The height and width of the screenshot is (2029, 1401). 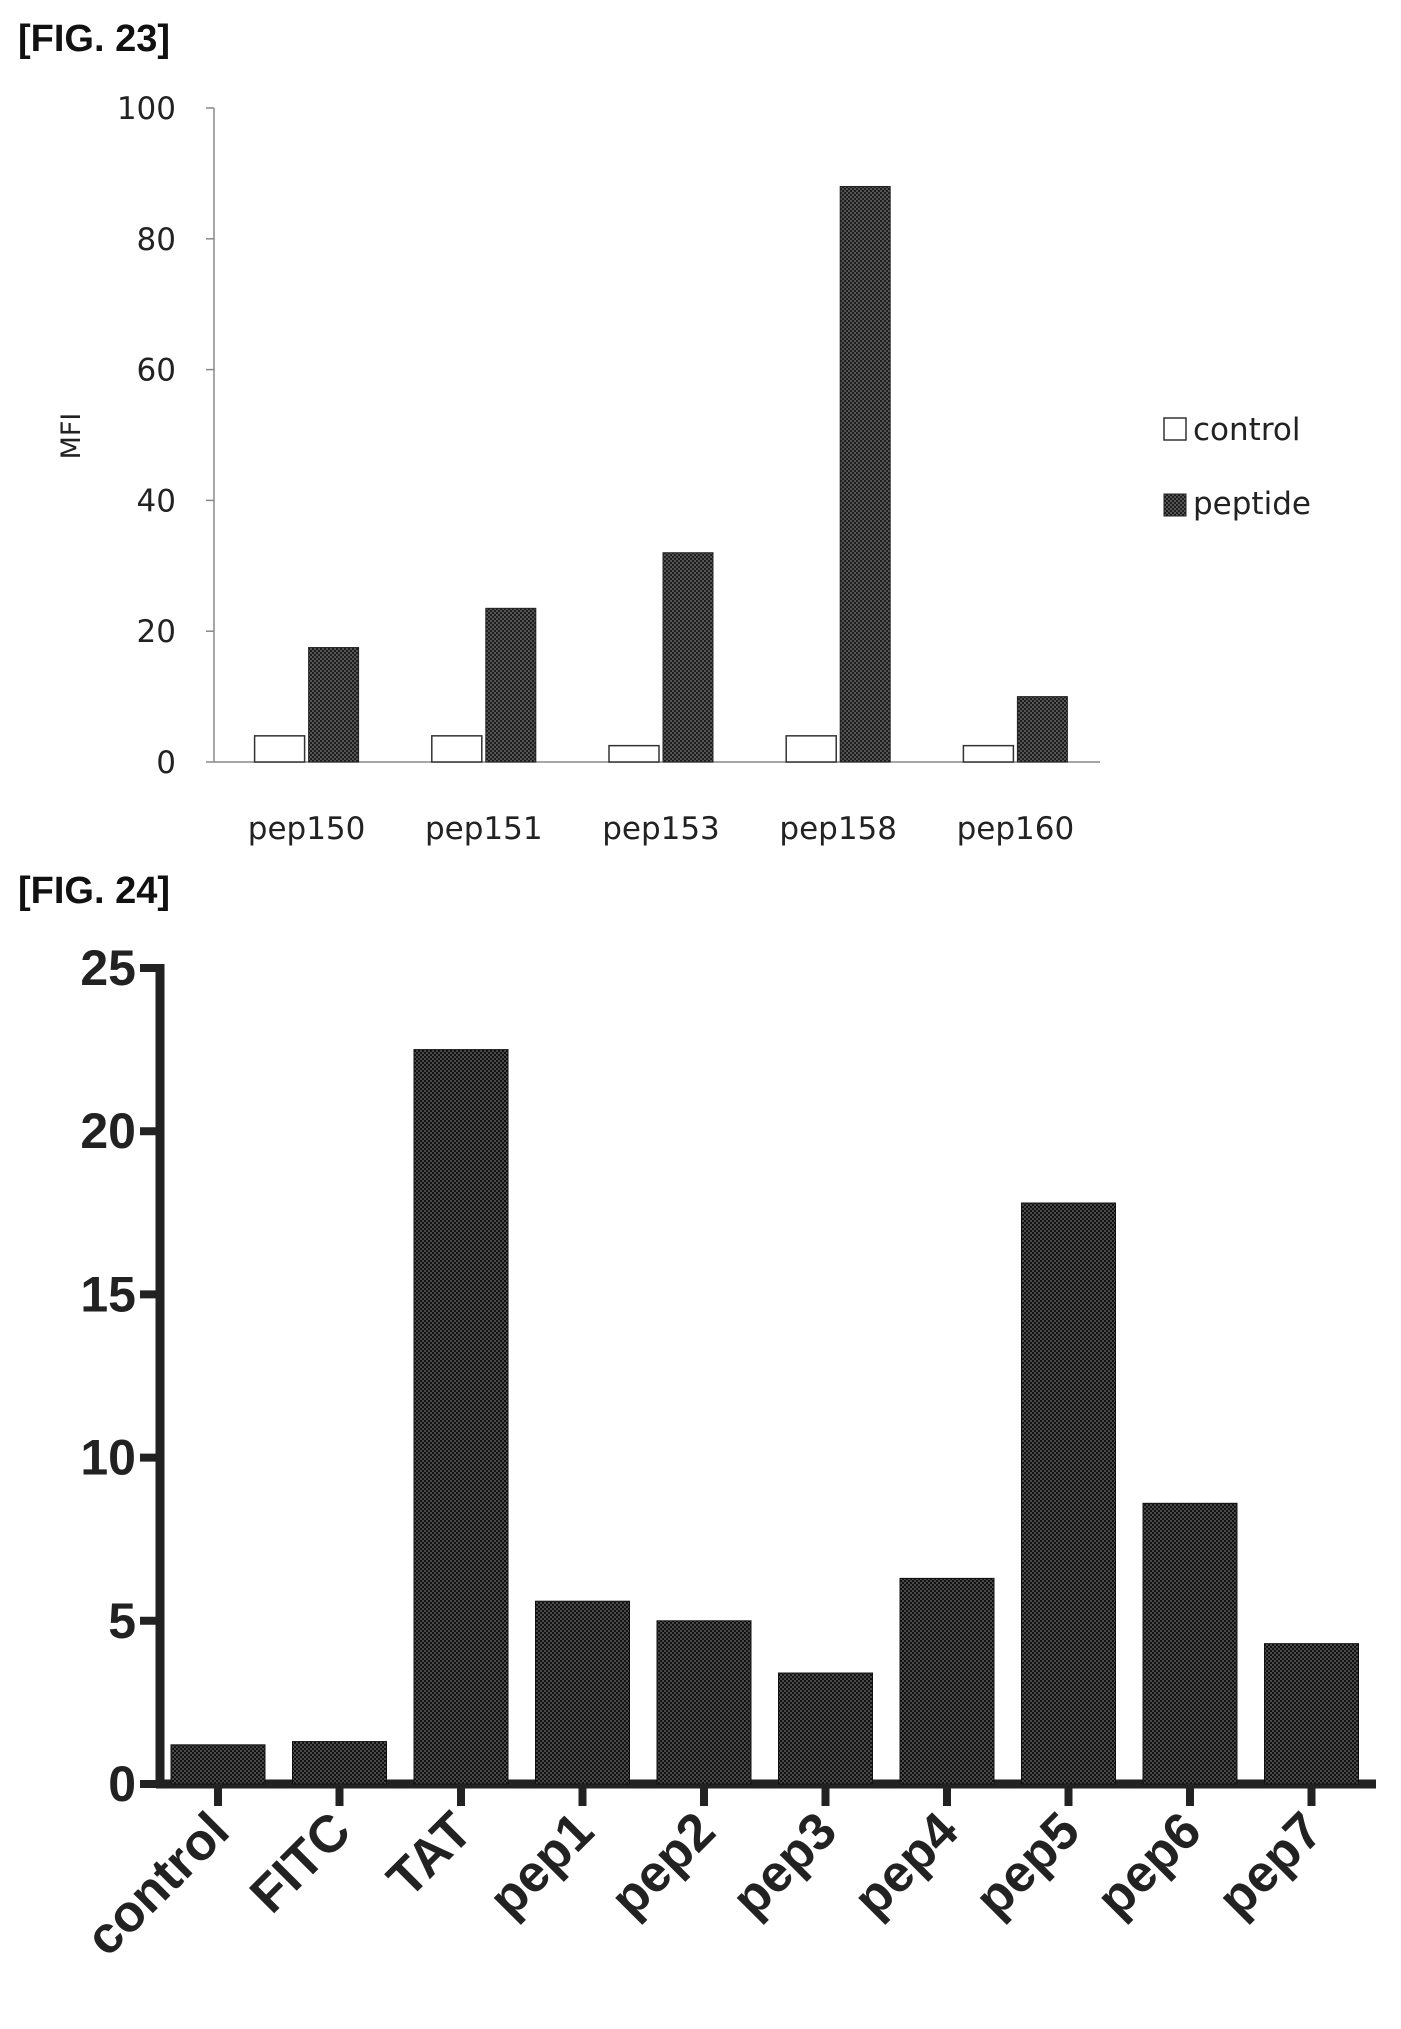 I want to click on bar-pep5, so click(x=1068, y=1493).